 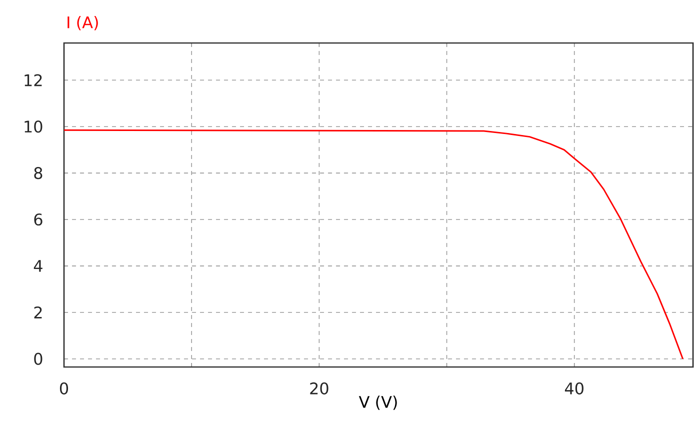 What do you see at coordinates (38, 266) in the screenshot?
I see `y-tick-label: 4` at bounding box center [38, 266].